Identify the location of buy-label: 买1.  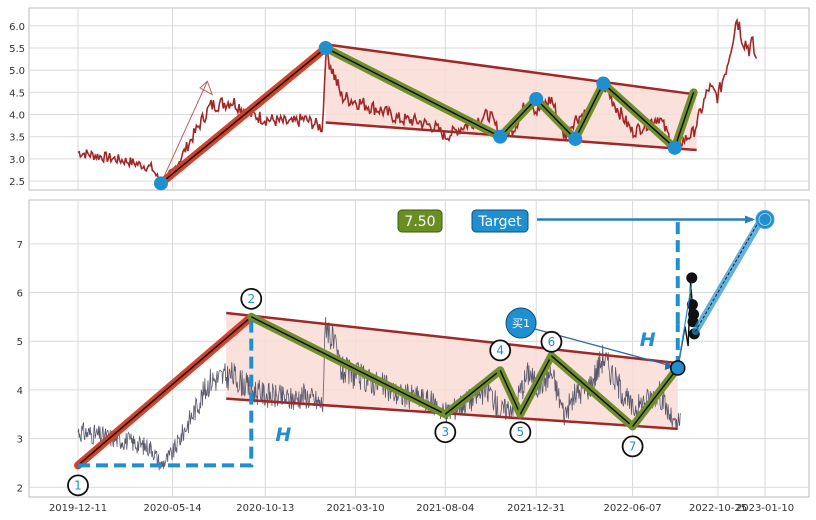
(521, 323).